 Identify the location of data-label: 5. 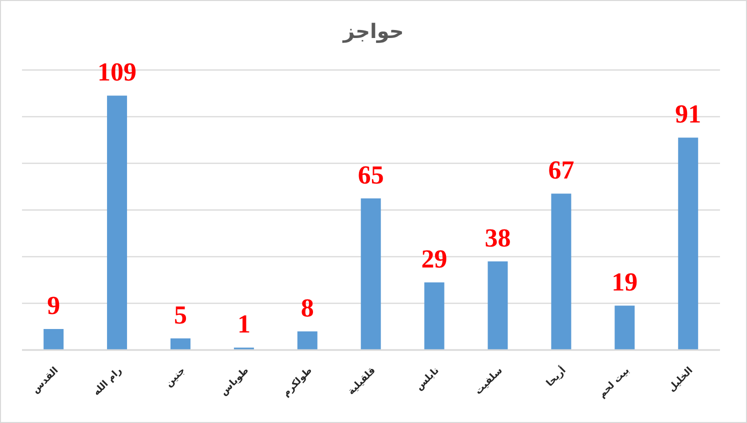
(180, 315).